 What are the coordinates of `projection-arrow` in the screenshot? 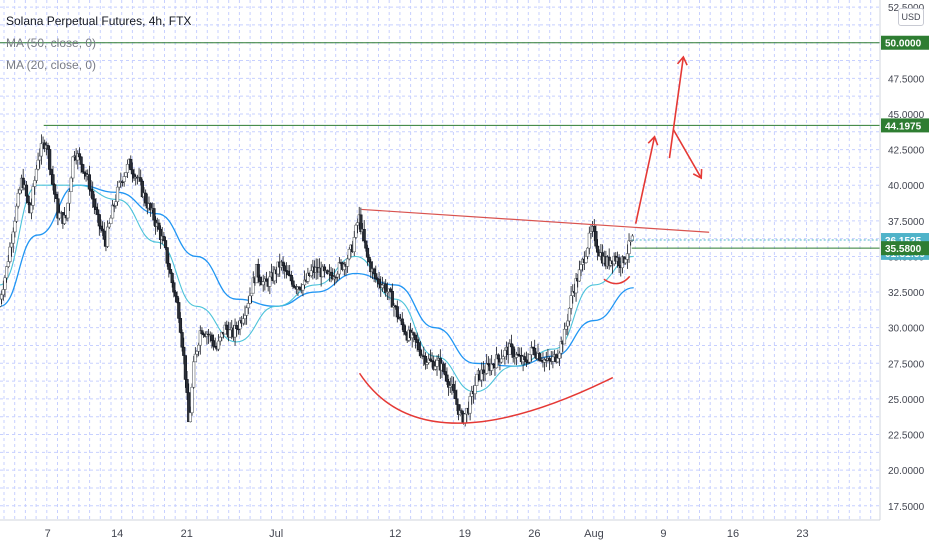 It's located at (676, 107).